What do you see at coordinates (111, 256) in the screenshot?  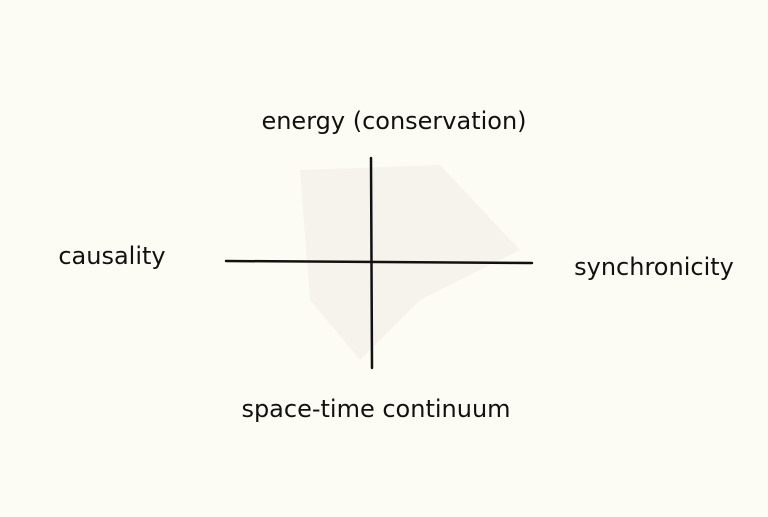 I see `left-label: causality` at bounding box center [111, 256].